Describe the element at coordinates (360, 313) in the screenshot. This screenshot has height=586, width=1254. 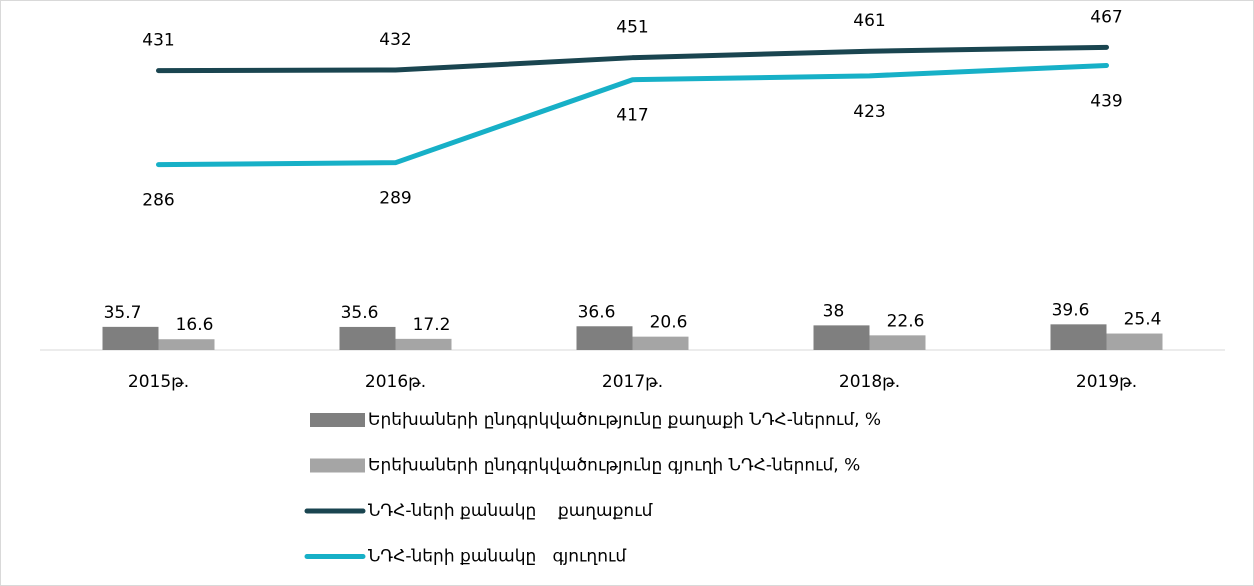
I see `data-label: 35.6` at that location.